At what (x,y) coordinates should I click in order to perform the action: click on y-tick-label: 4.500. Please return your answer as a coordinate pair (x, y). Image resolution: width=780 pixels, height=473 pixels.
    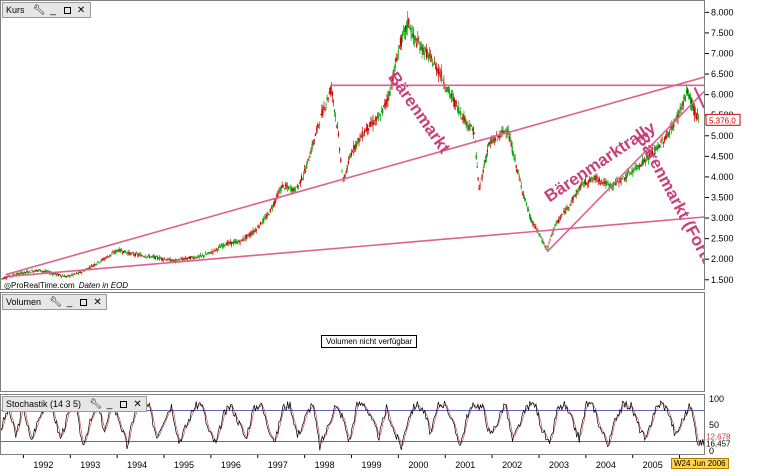
    Looking at the image, I should click on (722, 156).